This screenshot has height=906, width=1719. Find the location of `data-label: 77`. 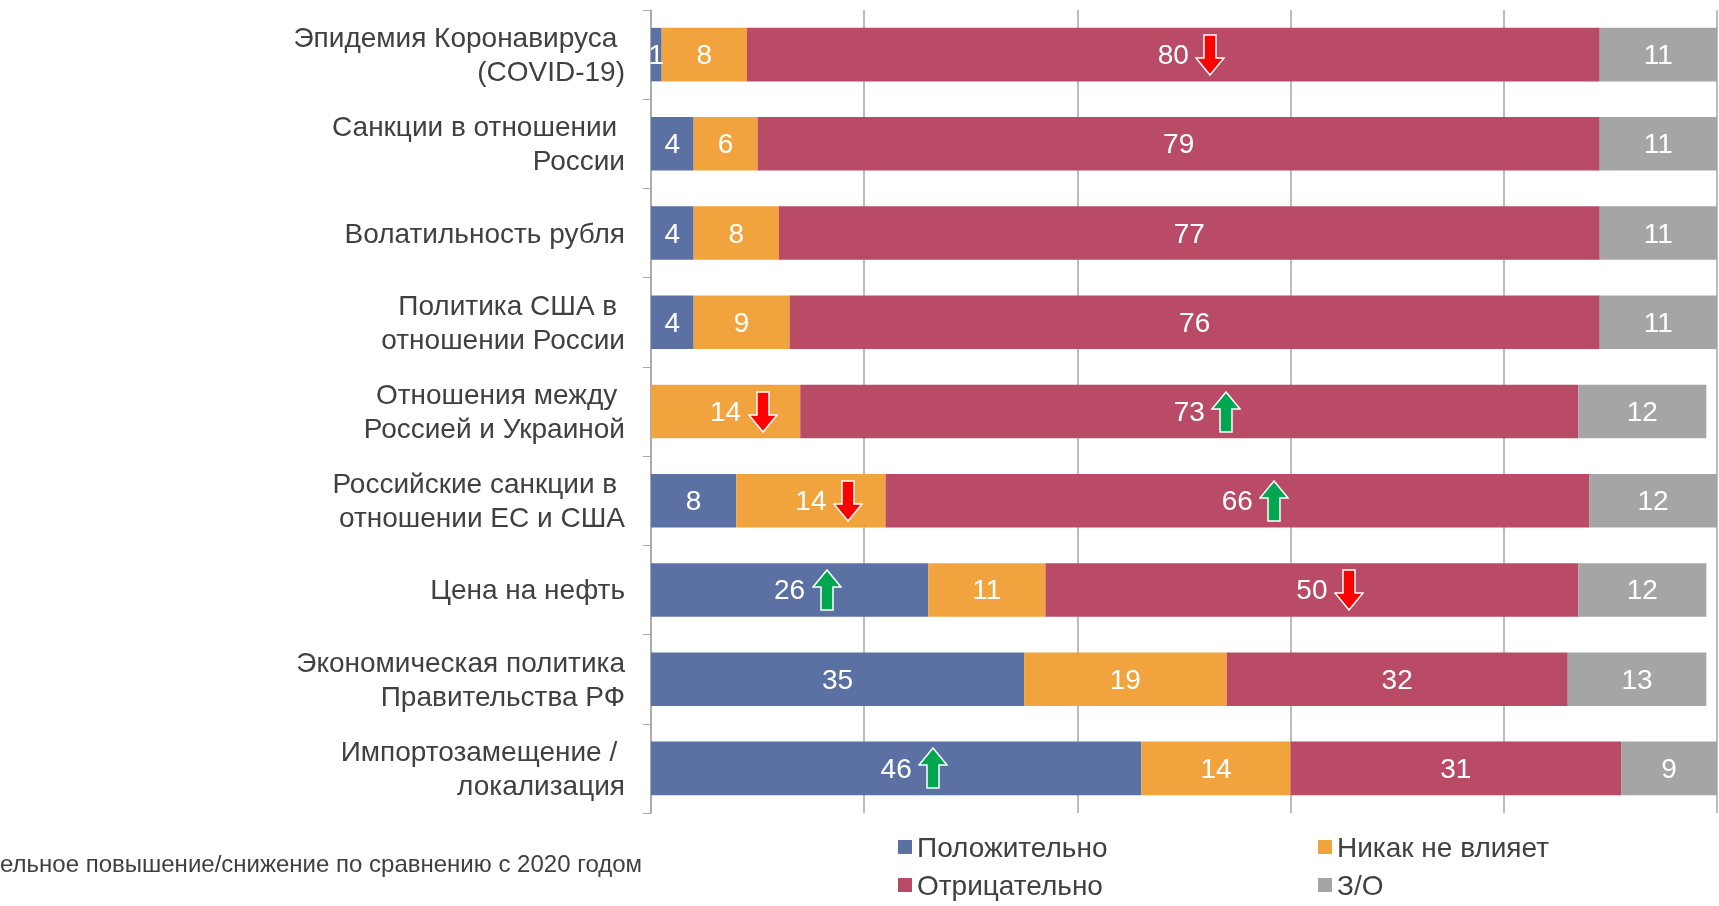

data-label: 77 is located at coordinates (1189, 233).